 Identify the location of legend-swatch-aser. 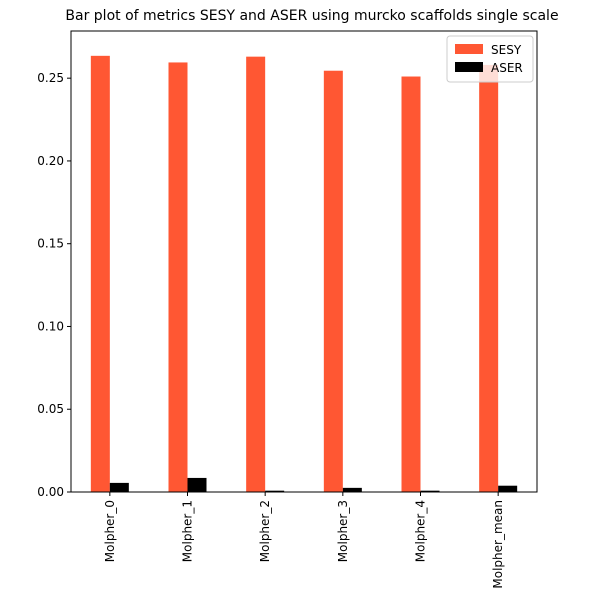
(469, 67).